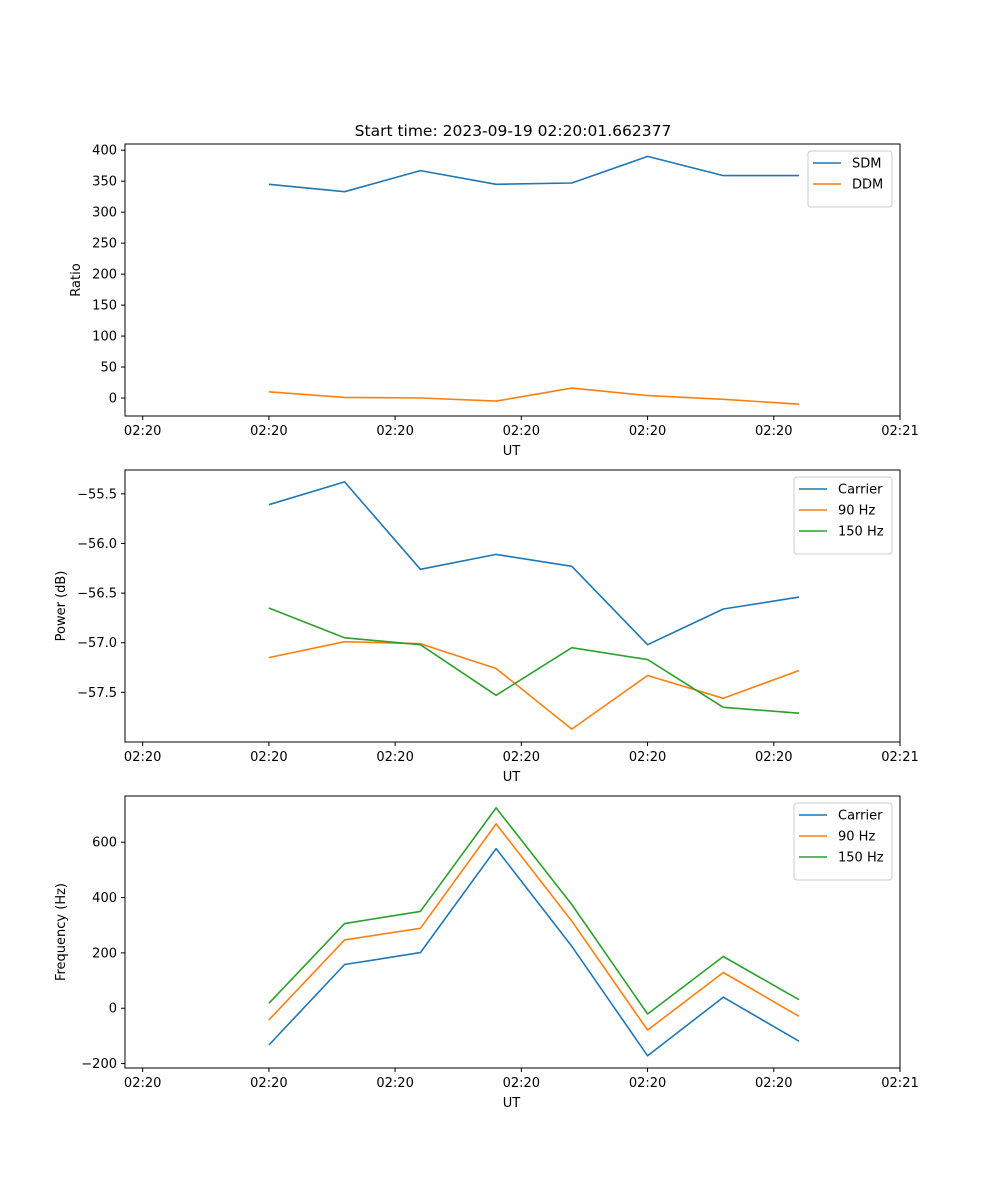 The width and height of the screenshot is (1000, 1200). I want to click on y-tick-label: 600, so click(104, 843).